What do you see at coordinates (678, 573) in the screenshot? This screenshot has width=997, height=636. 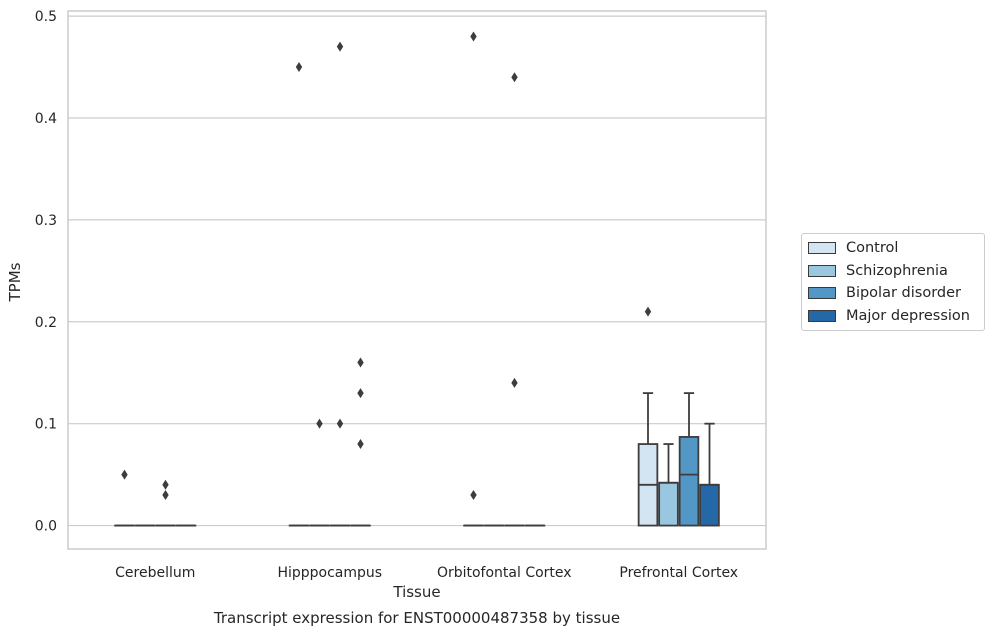 I see `x-tick-label: Prefrontal Cortex` at bounding box center [678, 573].